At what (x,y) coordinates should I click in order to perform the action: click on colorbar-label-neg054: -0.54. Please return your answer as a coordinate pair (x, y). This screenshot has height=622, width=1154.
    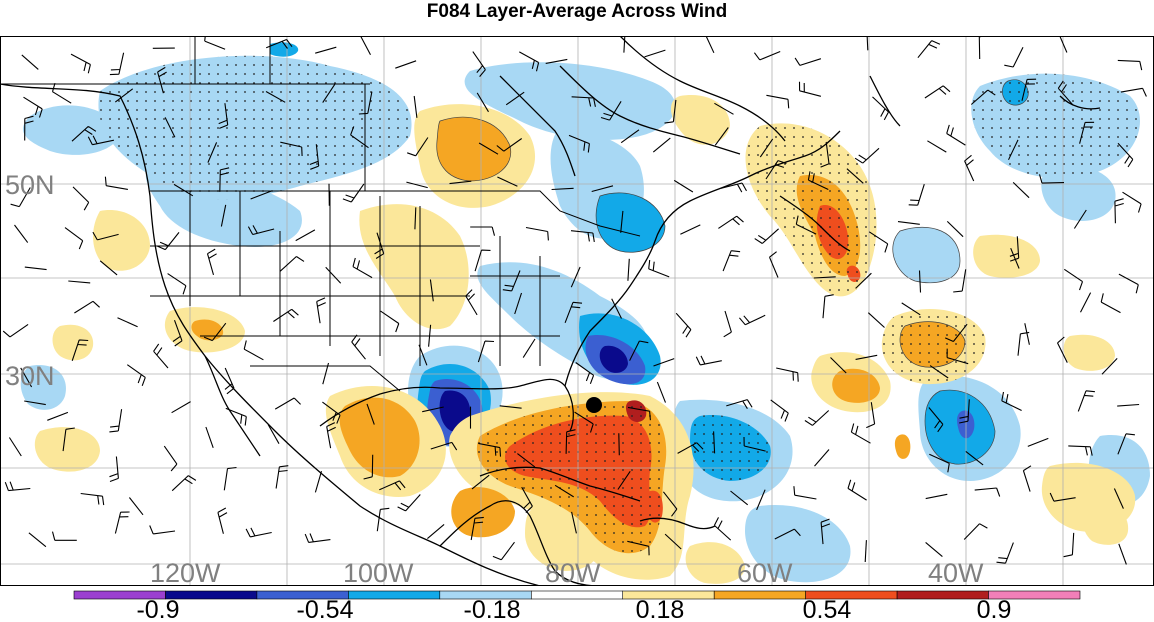
    Looking at the image, I should click on (325, 609).